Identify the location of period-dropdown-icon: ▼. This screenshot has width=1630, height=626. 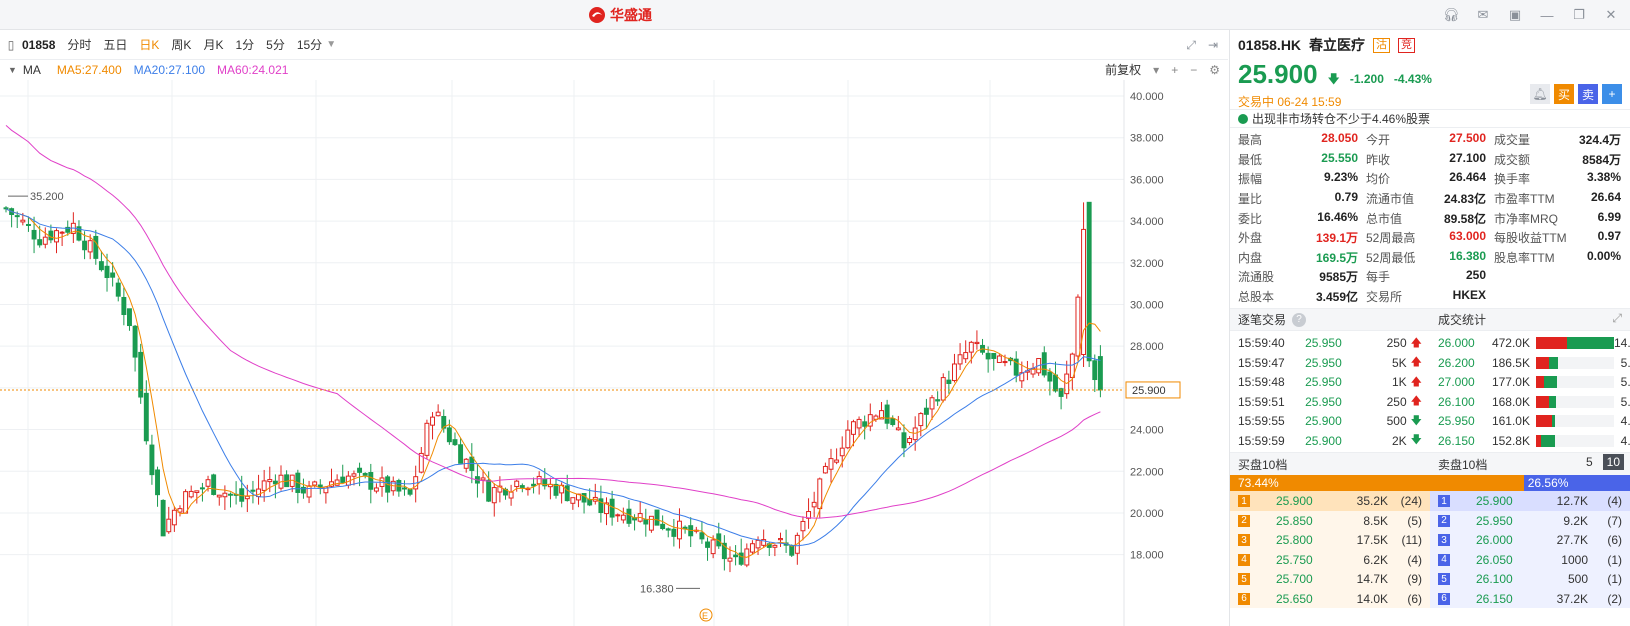
(331, 44).